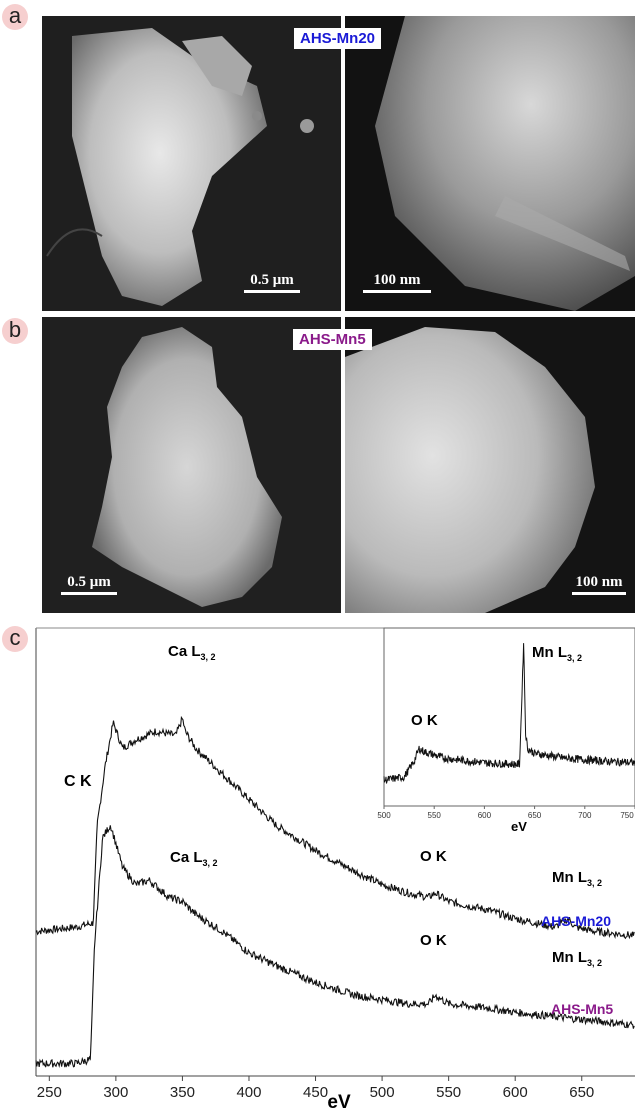 This screenshot has height=1119, width=635. I want to click on inset-annotation-mn: Mn L3, 2, so click(557, 653).